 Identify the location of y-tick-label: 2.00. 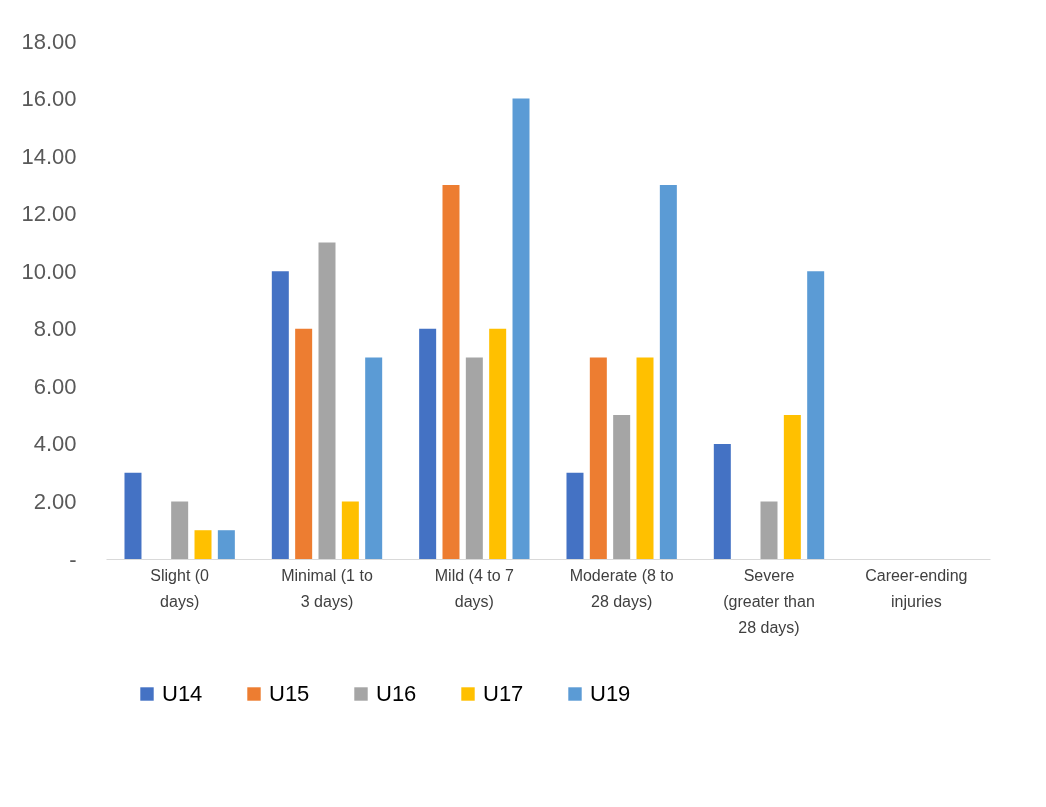
(55, 501).